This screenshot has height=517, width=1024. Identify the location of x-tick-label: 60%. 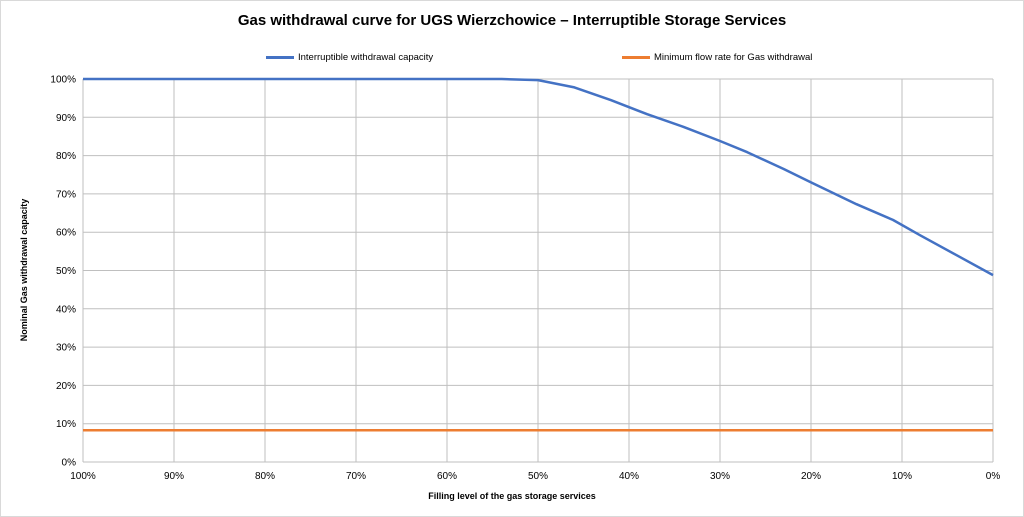
(447, 476).